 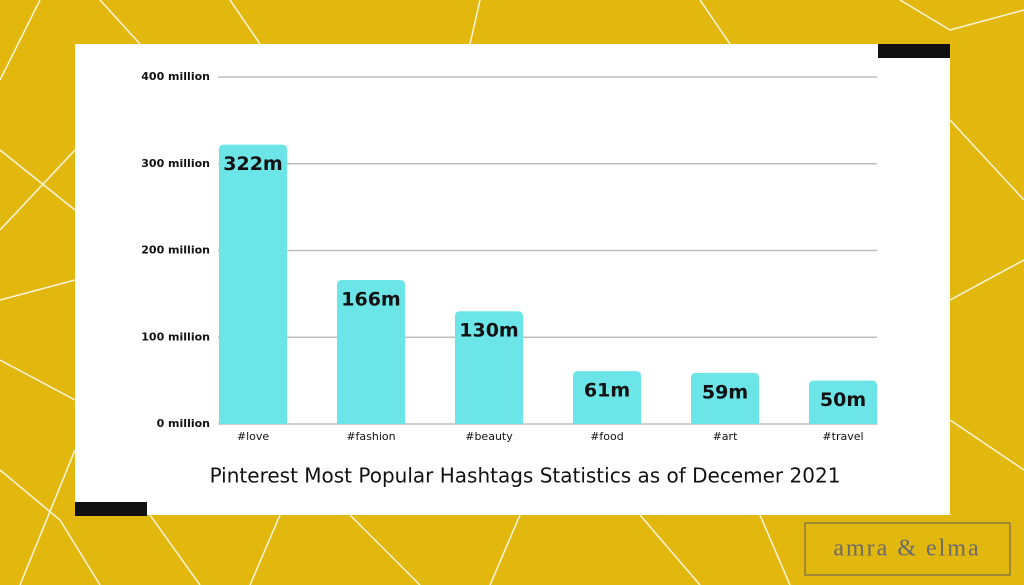 I want to click on value-label: 50m, so click(x=843, y=400).